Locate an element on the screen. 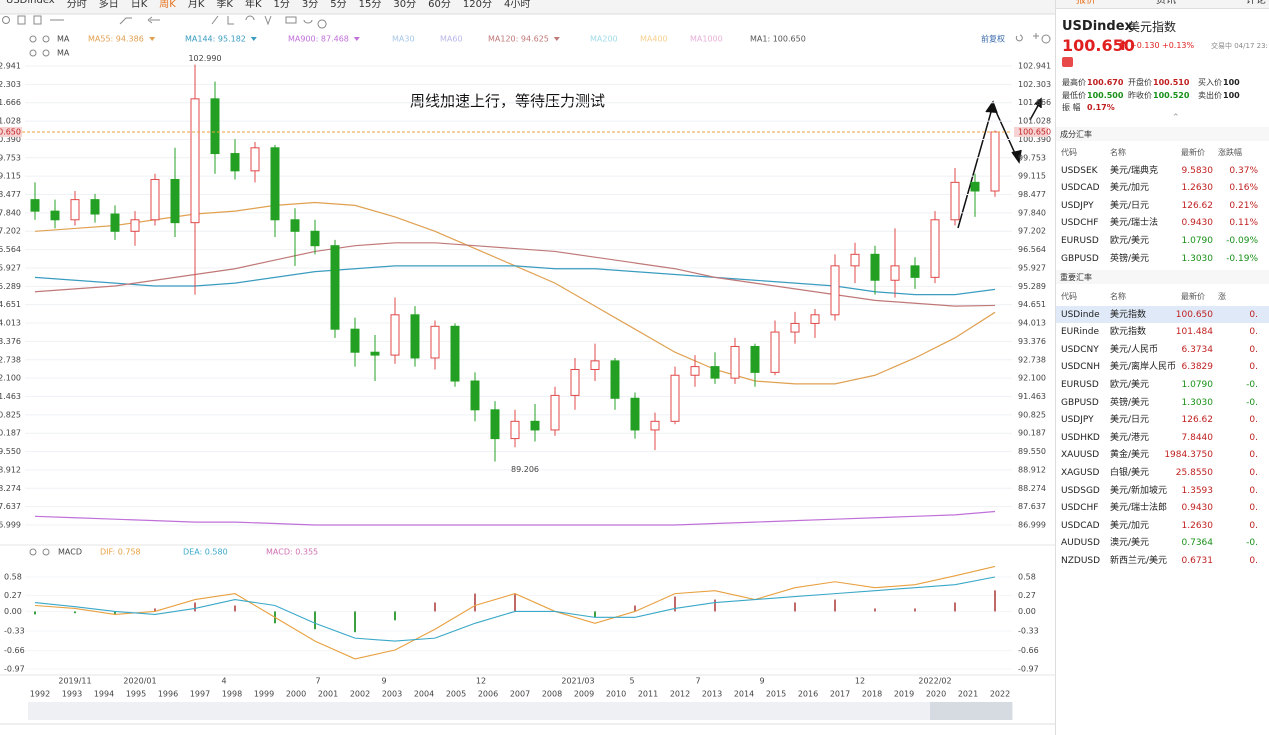 The height and width of the screenshot is (735, 1269). x-year-label: 2009 is located at coordinates (584, 694).